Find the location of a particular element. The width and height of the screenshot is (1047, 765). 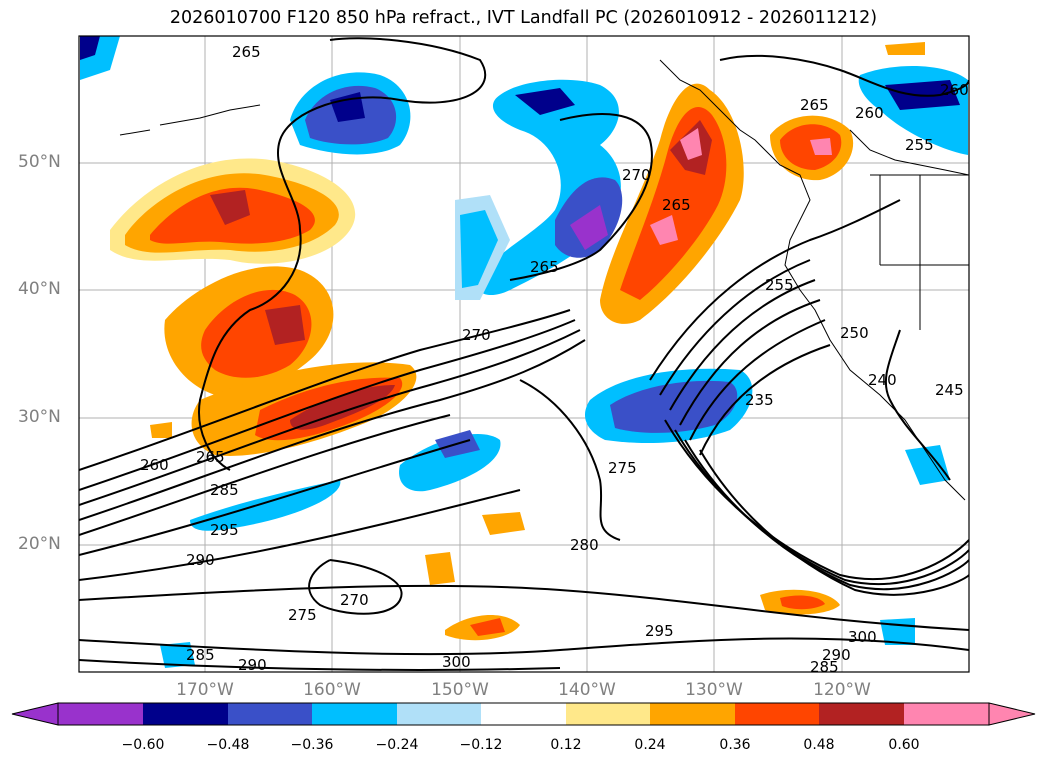

lon-label: 150°W is located at coordinates (460, 690).